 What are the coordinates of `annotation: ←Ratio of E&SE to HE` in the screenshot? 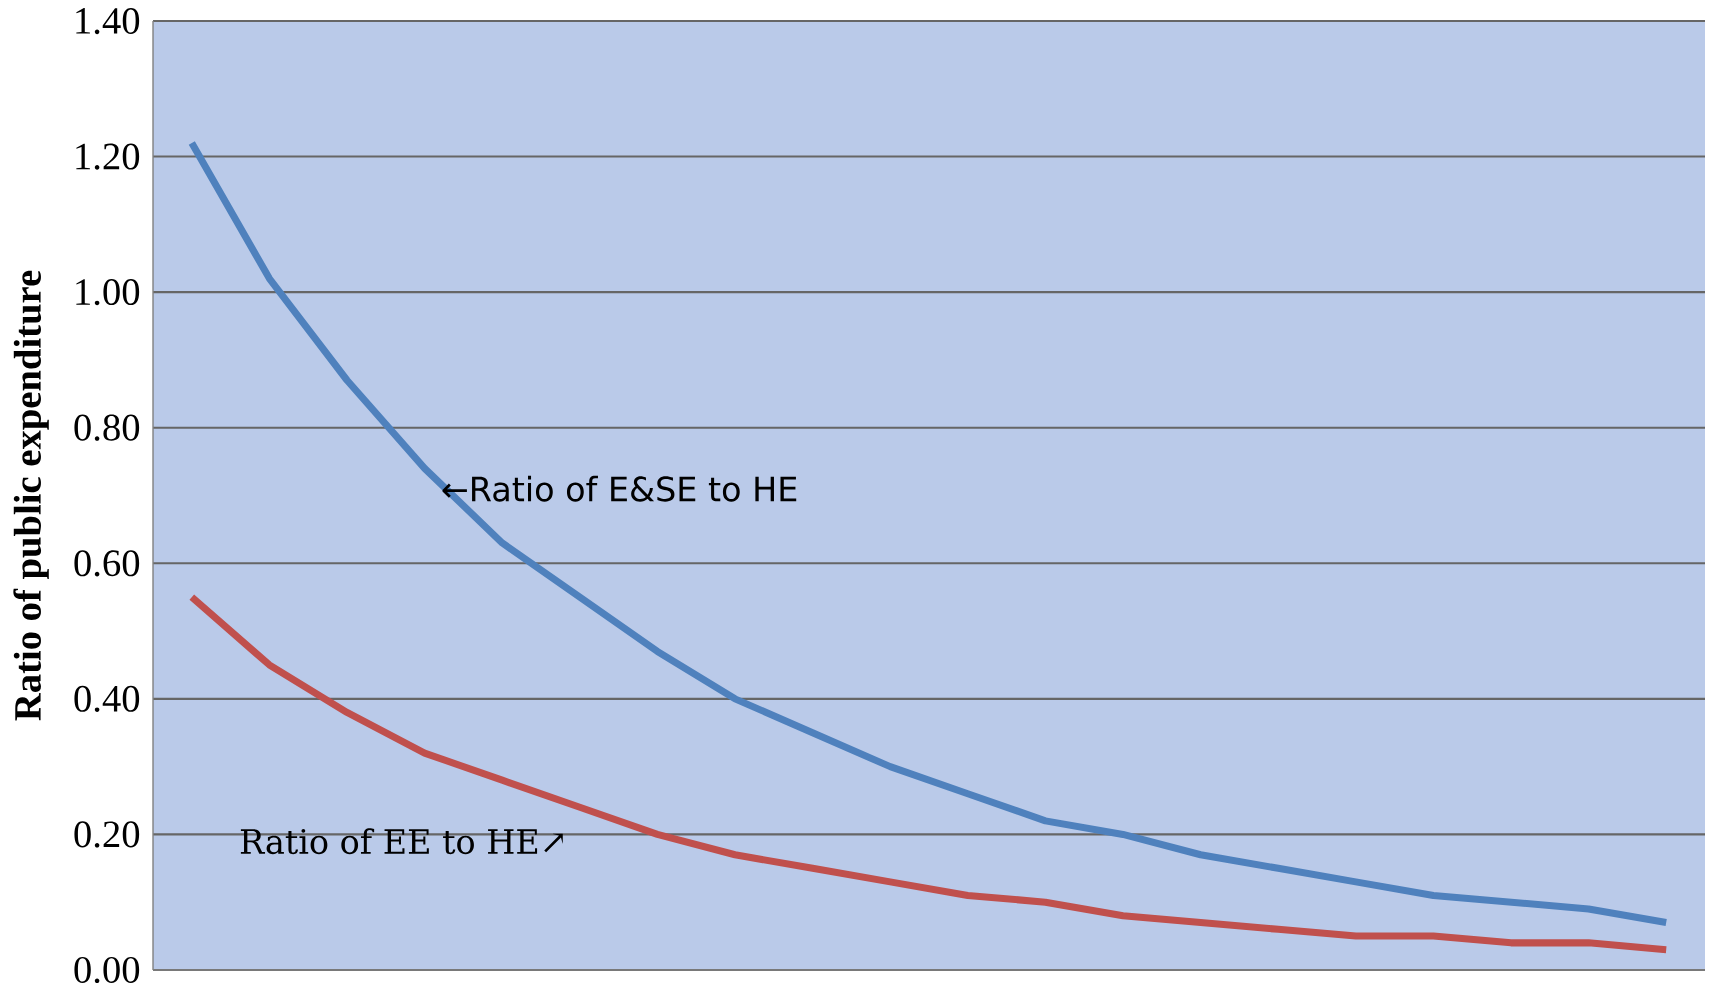 It's located at (619, 488).